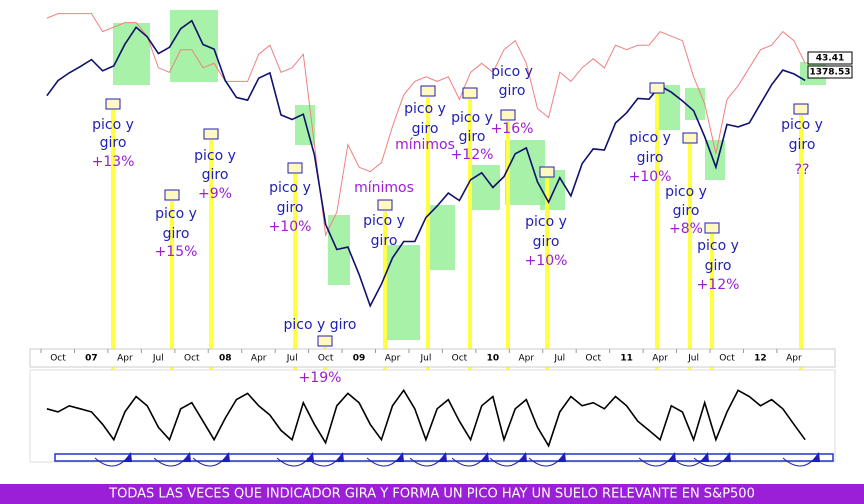 The width and height of the screenshot is (864, 504). What do you see at coordinates (512, 129) in the screenshot?
I see `annotation: +16%` at bounding box center [512, 129].